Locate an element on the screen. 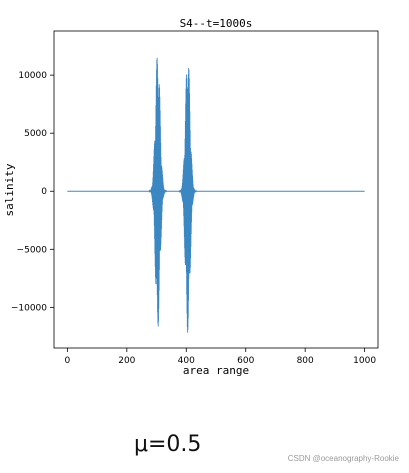 The height and width of the screenshot is (473, 409). y-tick-label: 5000 is located at coordinates (35, 134).